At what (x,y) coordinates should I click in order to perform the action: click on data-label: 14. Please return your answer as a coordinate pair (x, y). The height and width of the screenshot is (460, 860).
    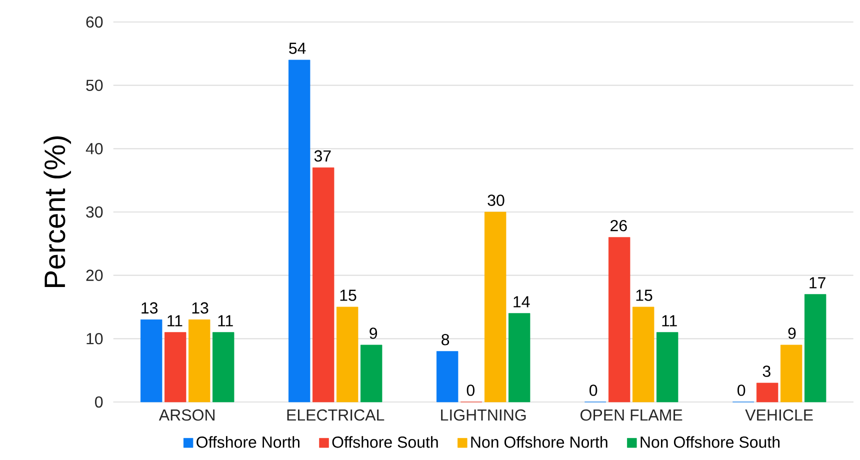
    Looking at the image, I should click on (522, 302).